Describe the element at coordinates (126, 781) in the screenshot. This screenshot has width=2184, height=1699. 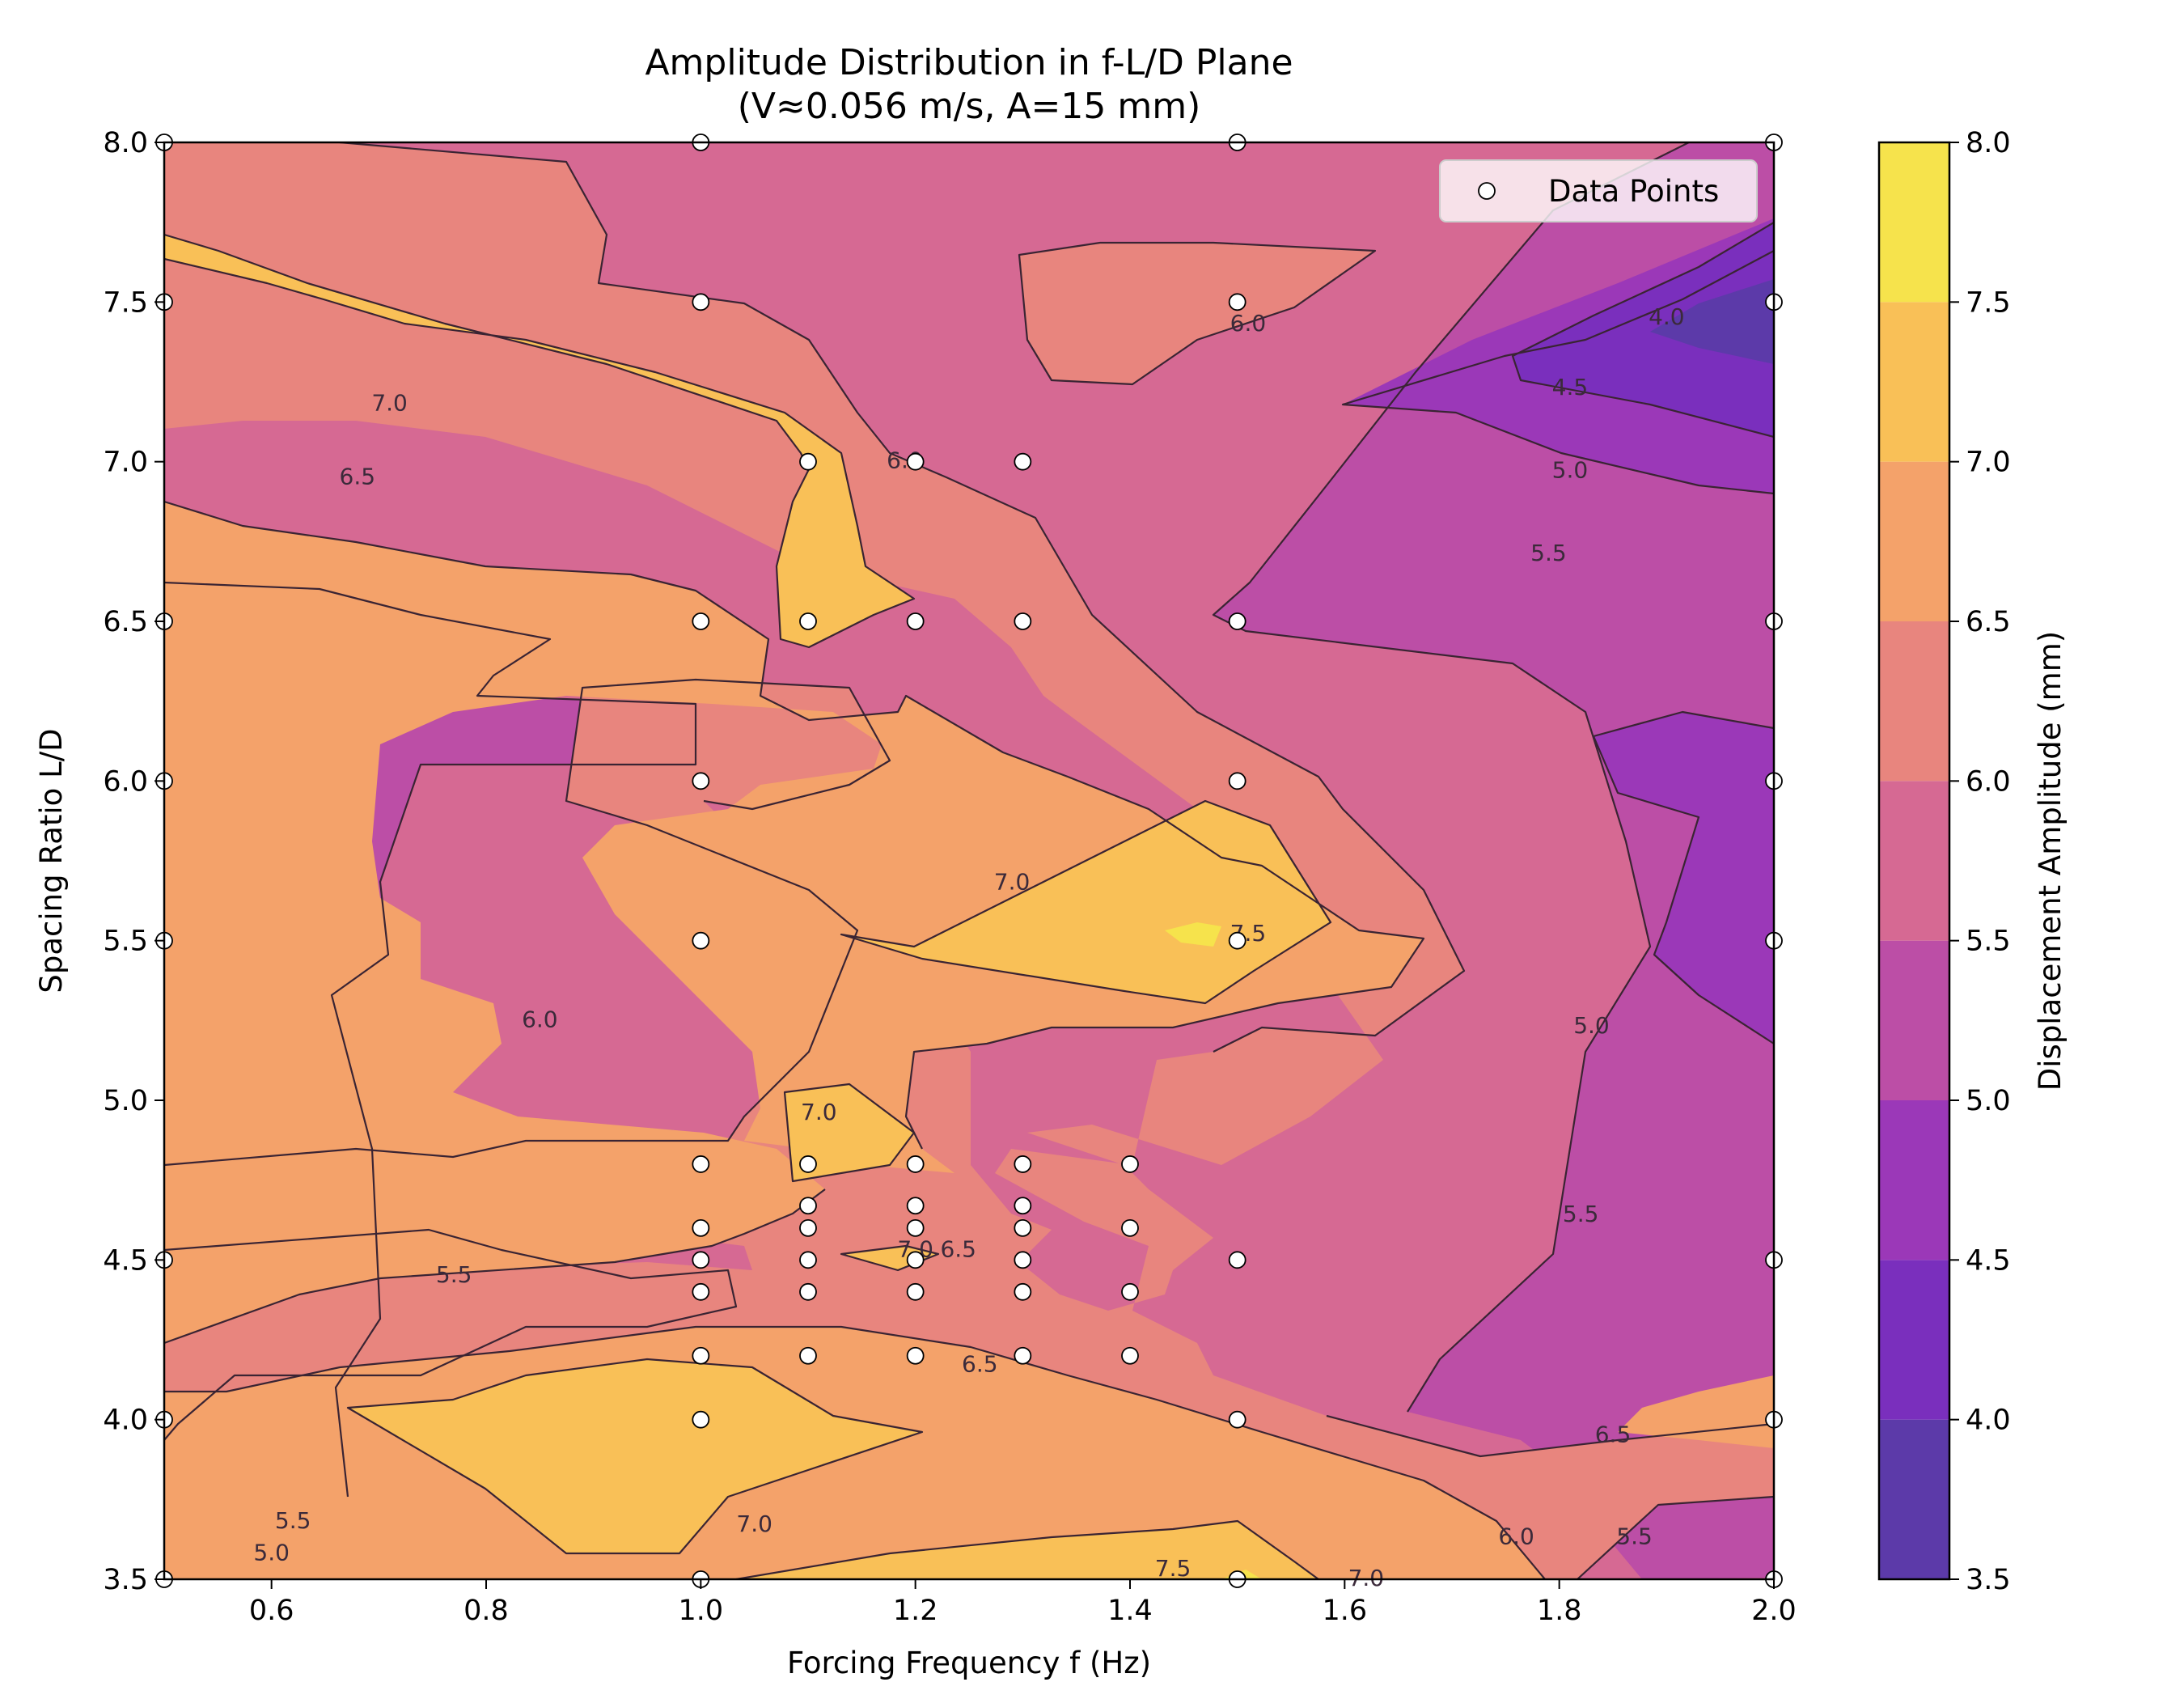
I see `y-tick-label: 6.0` at that location.